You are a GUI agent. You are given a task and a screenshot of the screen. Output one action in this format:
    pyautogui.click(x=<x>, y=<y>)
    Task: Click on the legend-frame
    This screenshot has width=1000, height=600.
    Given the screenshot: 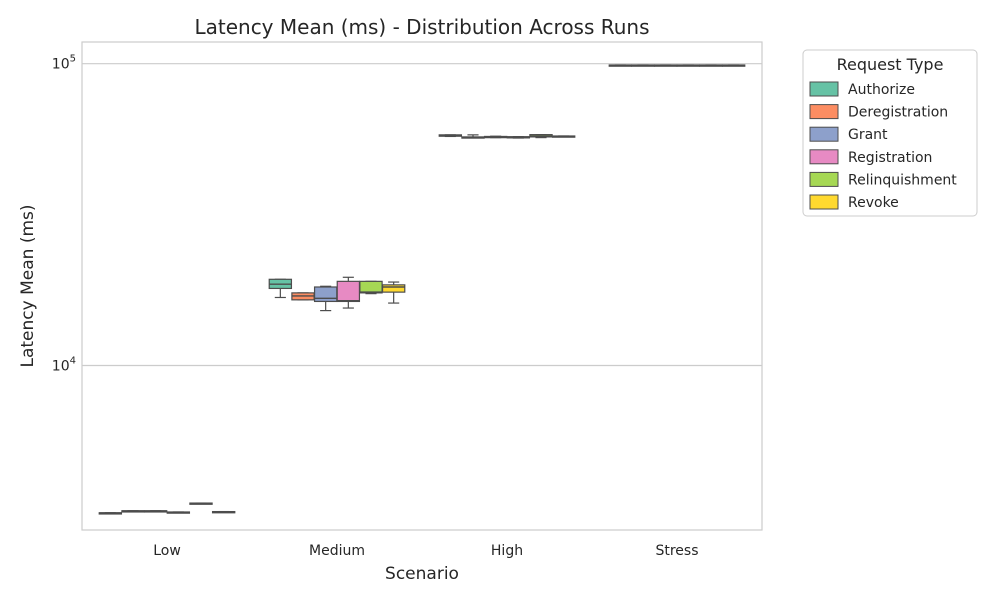 What is the action you would take?
    pyautogui.click(x=890, y=133)
    